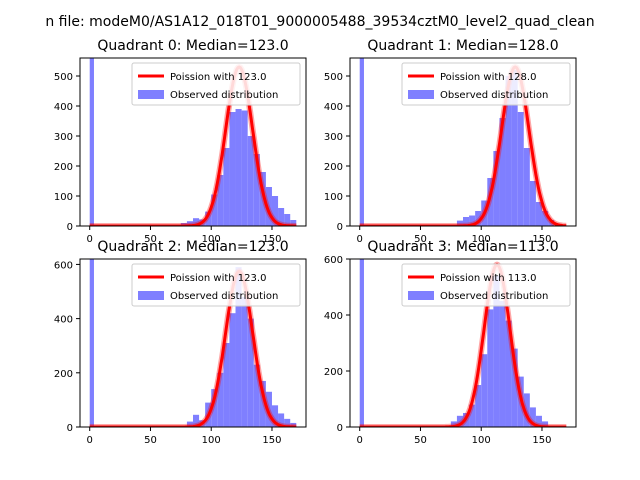 The image size is (640, 480). I want to click on subplot-title: Quadrant 1: Median=128.0, so click(462, 46).